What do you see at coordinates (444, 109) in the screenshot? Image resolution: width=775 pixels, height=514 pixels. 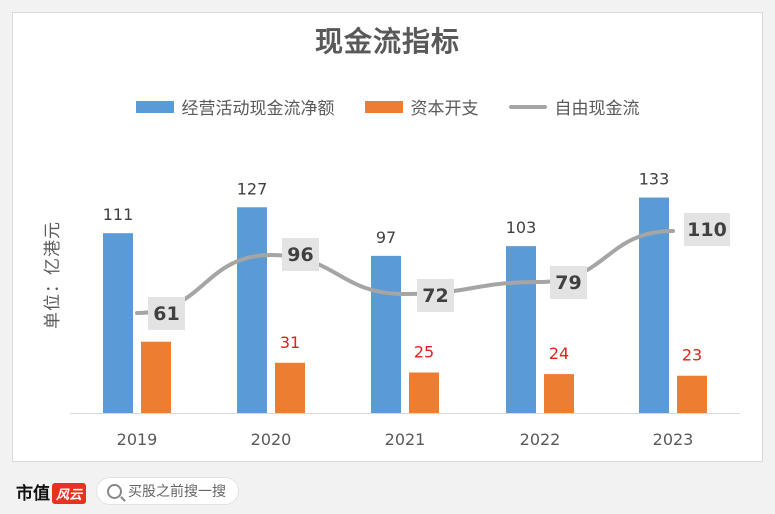 I see `legend-label-capex: 资本开支` at bounding box center [444, 109].